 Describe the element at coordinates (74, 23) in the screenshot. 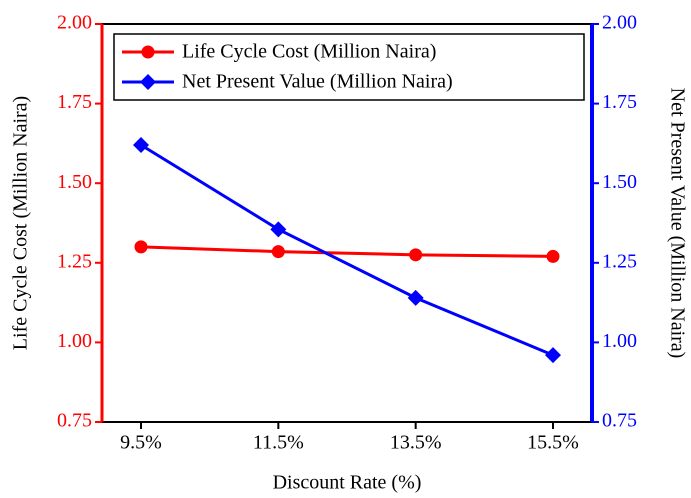

I see `y-tick-label: 2.00` at that location.